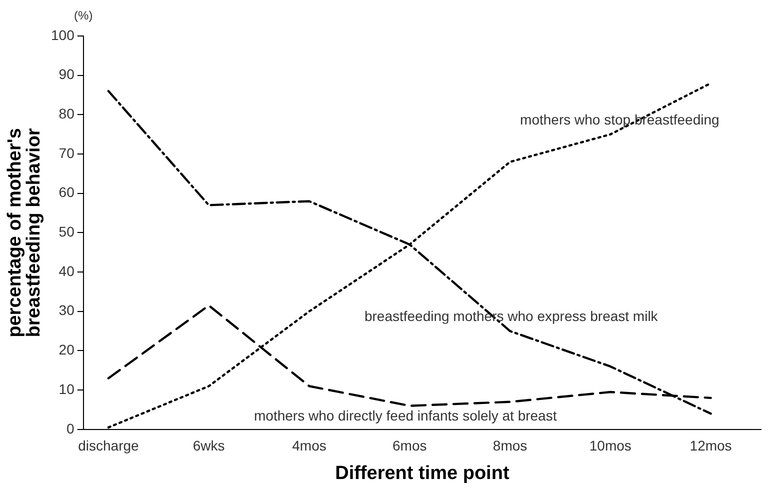 Image resolution: width=769 pixels, height=491 pixels. What do you see at coordinates (70, 428) in the screenshot?
I see `y-tick-label: 0` at bounding box center [70, 428].